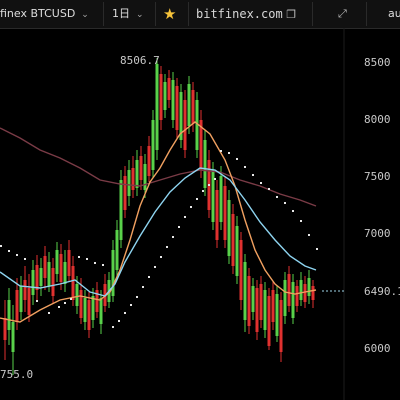 The image size is (400, 400). I want to click on account-label: au, so click(394, 13).